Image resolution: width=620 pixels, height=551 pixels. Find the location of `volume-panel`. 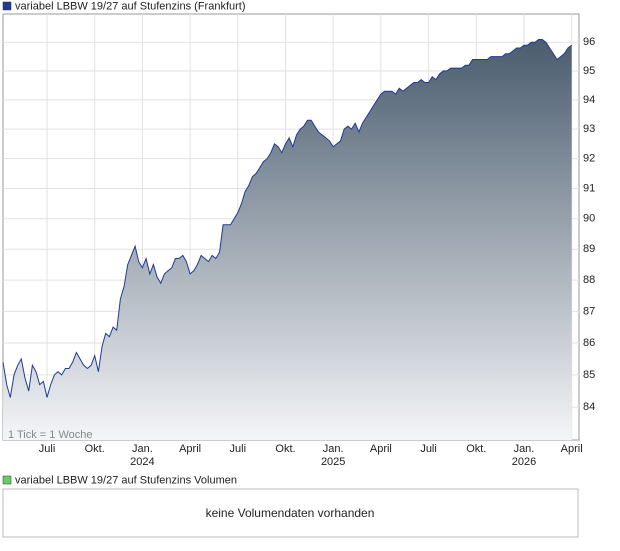

volume-panel is located at coordinates (290, 513).